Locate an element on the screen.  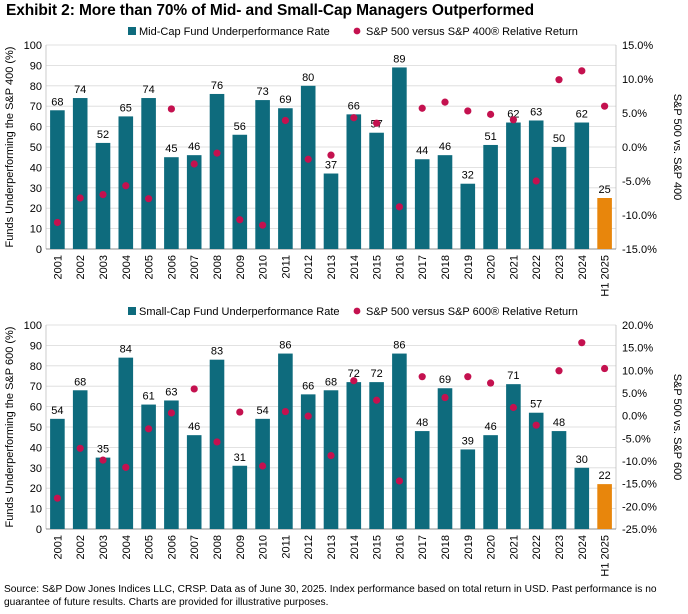
y2-tick-label: 10.0% is located at coordinates (637, 80).